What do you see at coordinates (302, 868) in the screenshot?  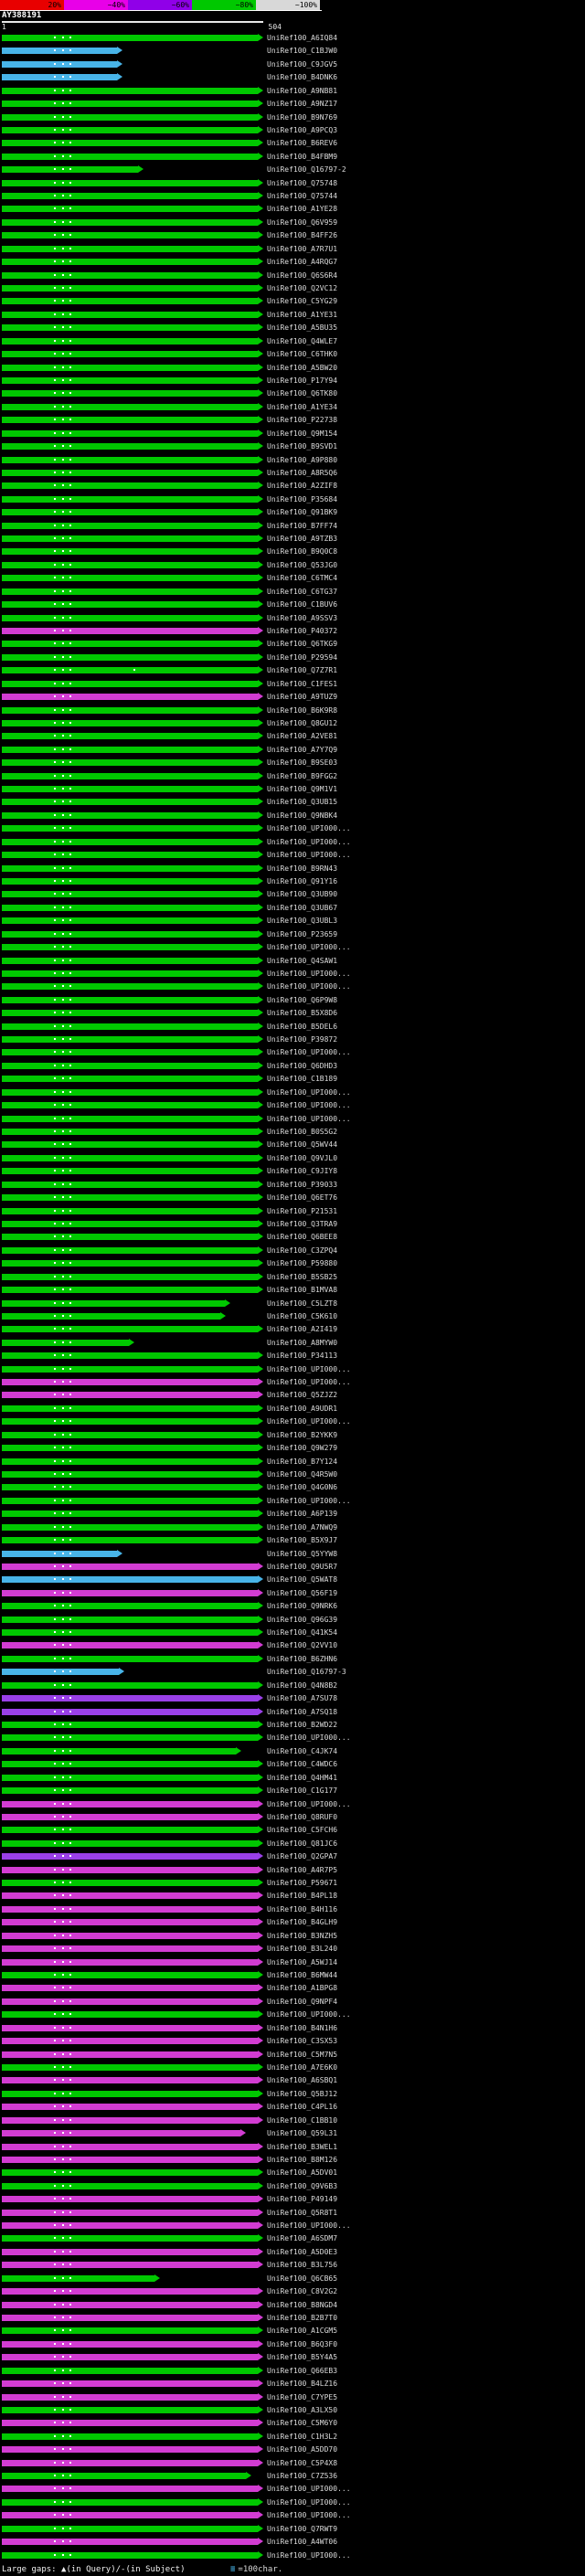 I see `hit-label: UniRef100_B9RN43` at bounding box center [302, 868].